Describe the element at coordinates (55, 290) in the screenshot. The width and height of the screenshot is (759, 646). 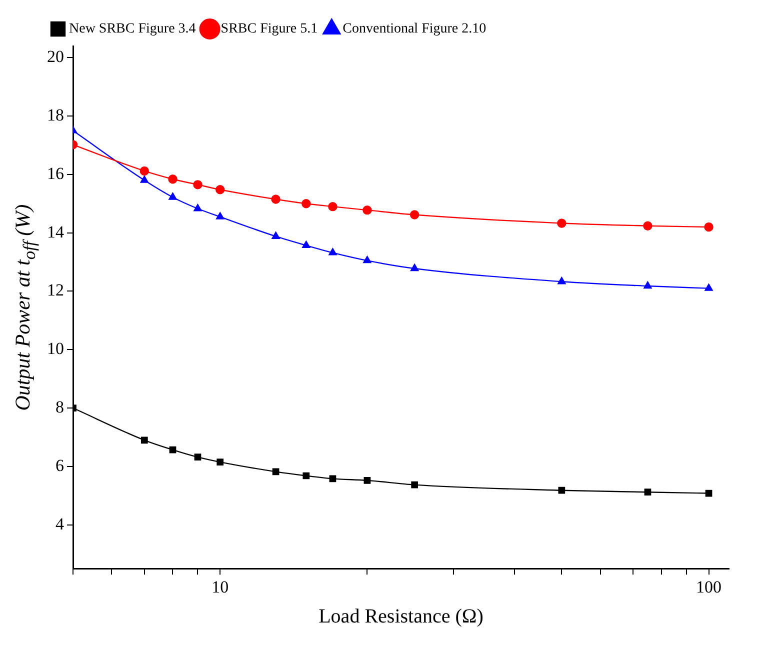
I see `y-tick-label: 12` at that location.